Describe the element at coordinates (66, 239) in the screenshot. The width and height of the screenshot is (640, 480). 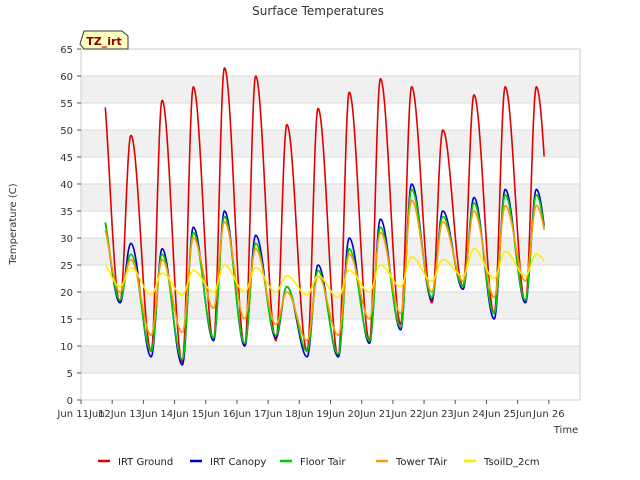
I see `y-tick-label: 30` at that location.